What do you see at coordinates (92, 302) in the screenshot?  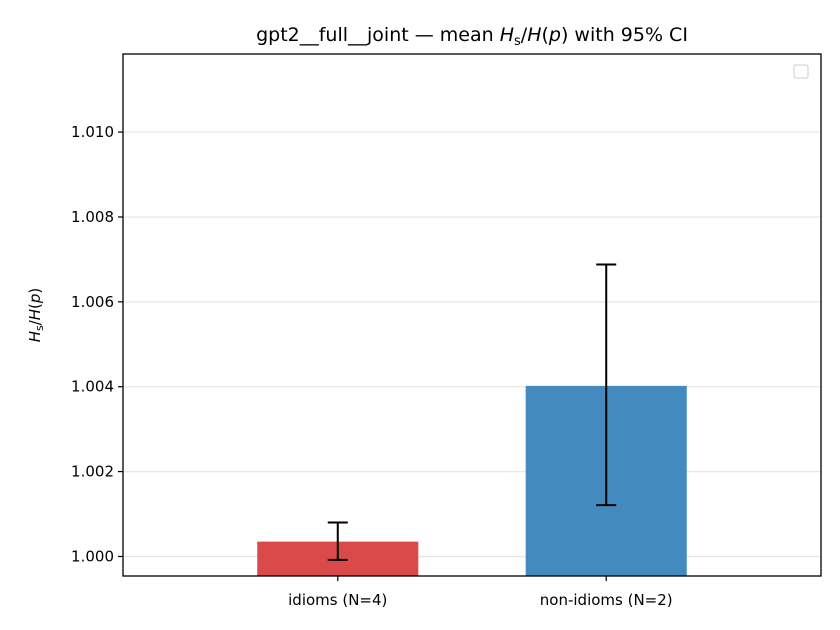 I see `y-tick-label: 1.006` at bounding box center [92, 302].